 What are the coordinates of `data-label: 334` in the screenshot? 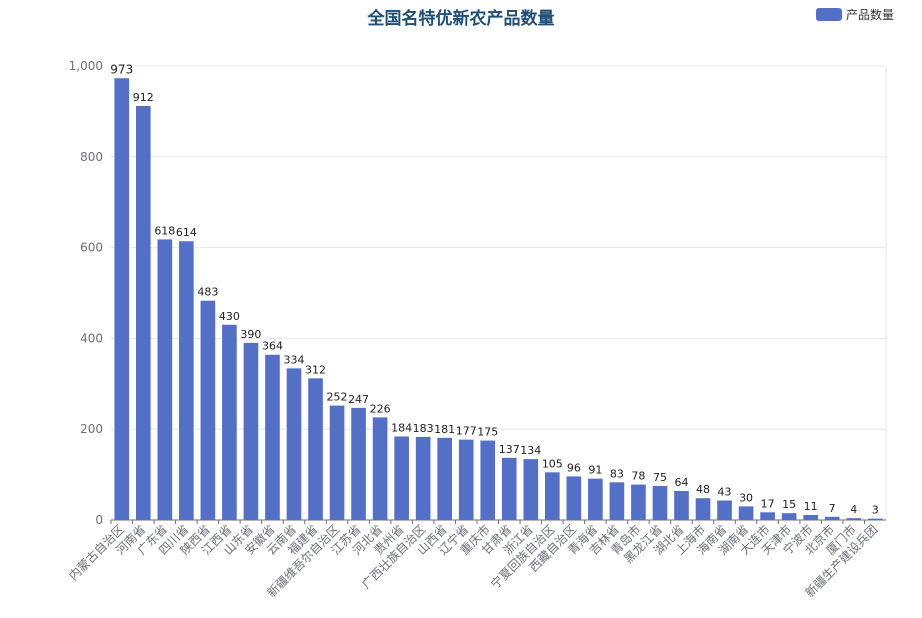 It's located at (293, 359).